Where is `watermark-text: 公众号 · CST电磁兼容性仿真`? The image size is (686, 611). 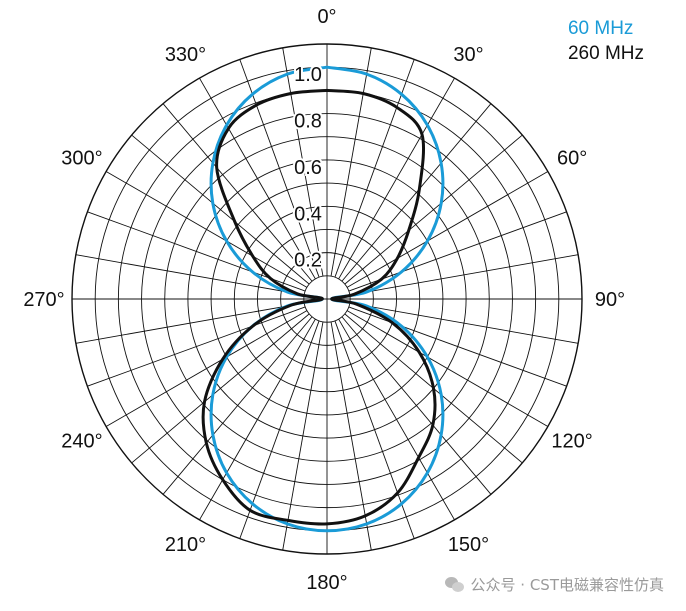 watermark-text: 公众号 · CST电磁兼容性仿真 is located at coordinates (567, 585).